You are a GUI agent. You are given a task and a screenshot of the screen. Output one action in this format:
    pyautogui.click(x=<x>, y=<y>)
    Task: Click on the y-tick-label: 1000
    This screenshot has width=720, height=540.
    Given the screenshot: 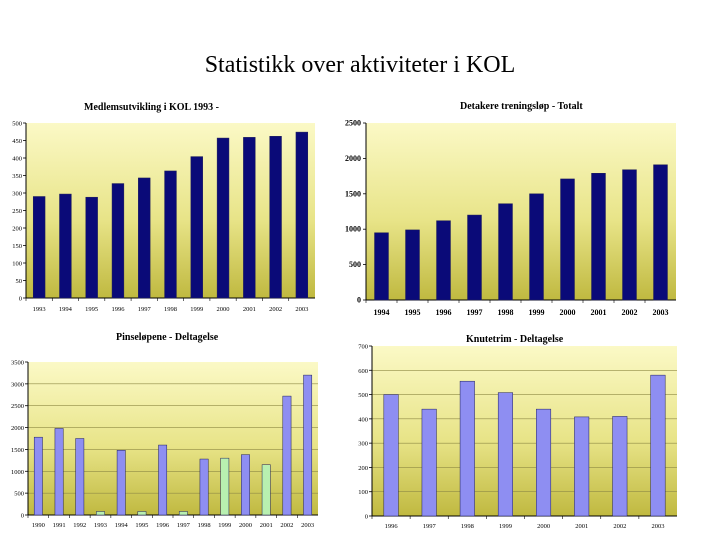 What is the action you would take?
    pyautogui.click(x=353, y=229)
    